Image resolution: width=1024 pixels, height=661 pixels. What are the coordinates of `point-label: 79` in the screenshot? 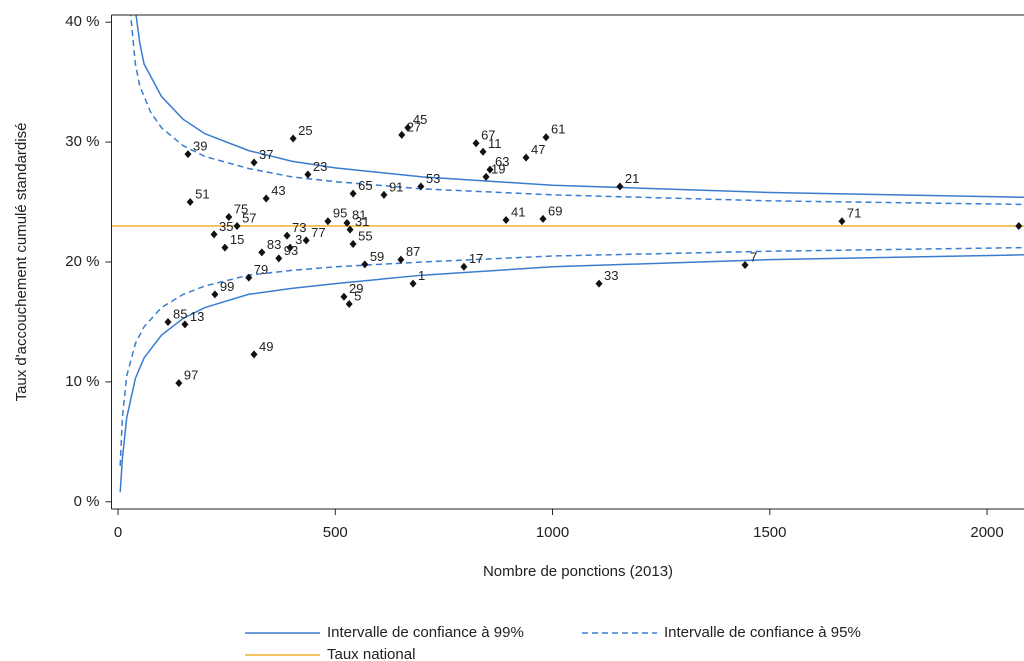 It's located at (261, 269).